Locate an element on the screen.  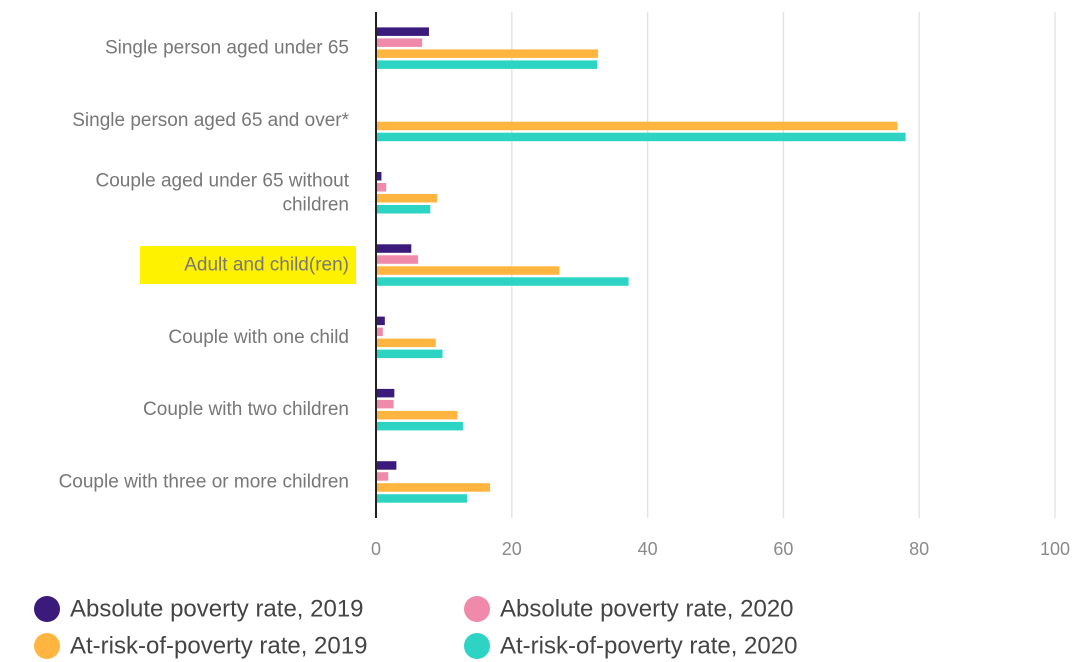
legend-label: At-risk-of-poverty rate, 2019 is located at coordinates (218, 646).